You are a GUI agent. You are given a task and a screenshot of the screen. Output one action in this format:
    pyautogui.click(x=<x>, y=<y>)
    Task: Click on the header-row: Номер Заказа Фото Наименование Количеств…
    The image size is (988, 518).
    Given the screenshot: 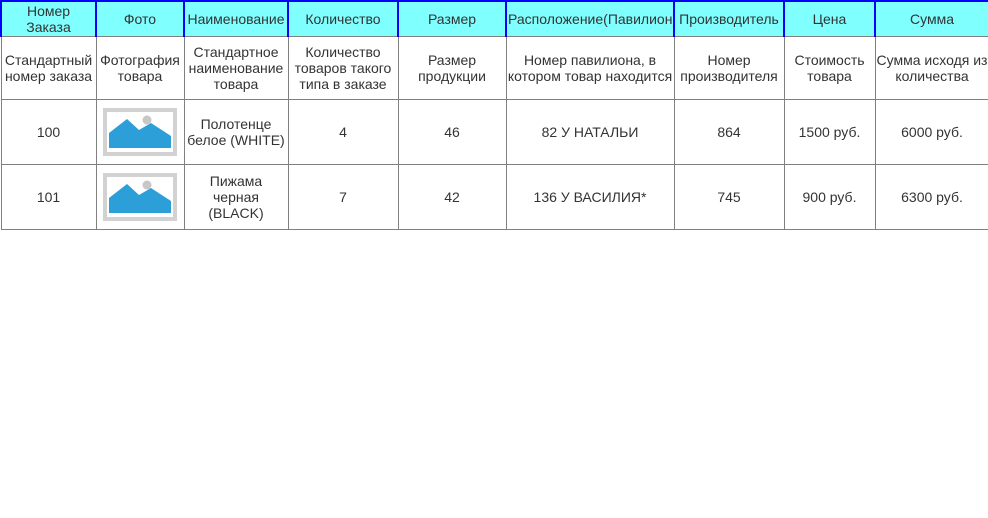 What is the action you would take?
    pyautogui.click(x=494, y=18)
    